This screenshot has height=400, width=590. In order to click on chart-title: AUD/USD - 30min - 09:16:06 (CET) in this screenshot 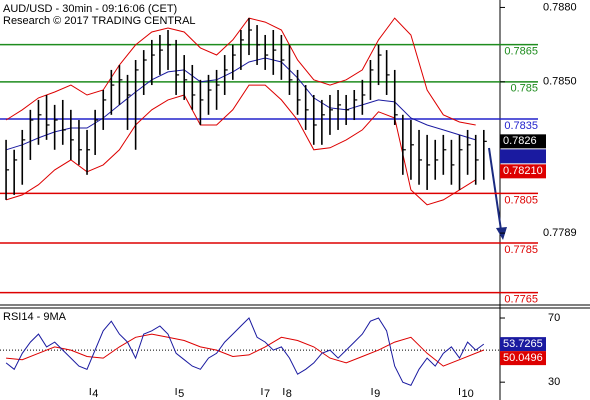, I will do `click(90, 9)`.